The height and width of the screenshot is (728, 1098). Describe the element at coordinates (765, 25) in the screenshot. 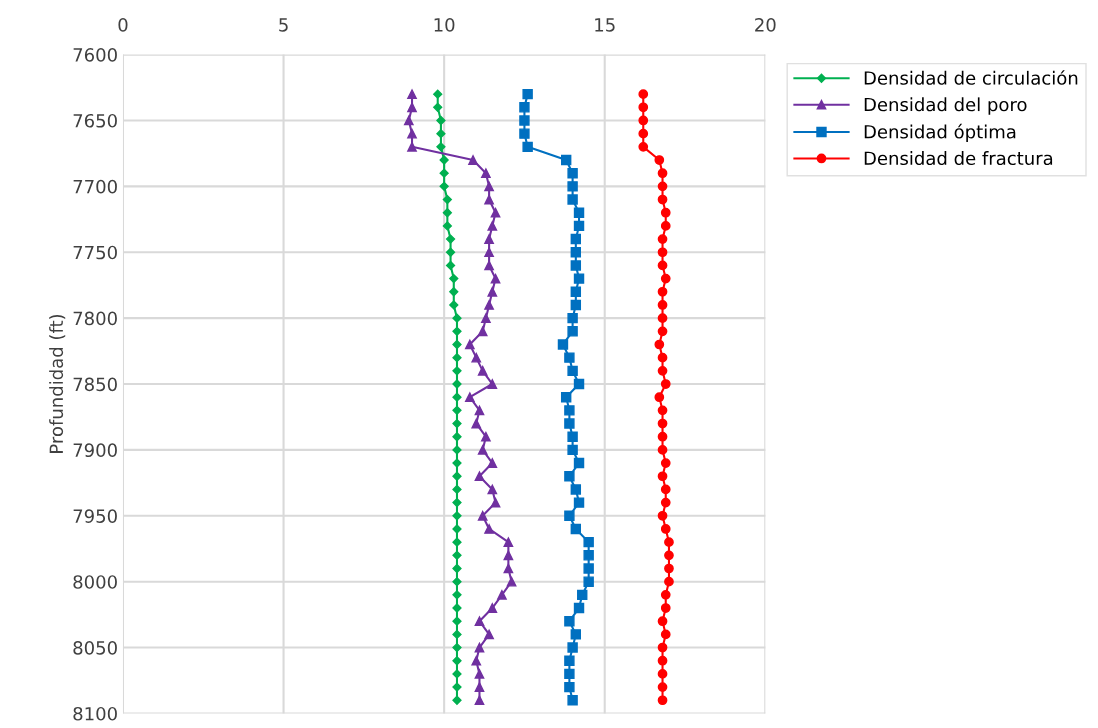

I see `x-tick-label: 20` at that location.